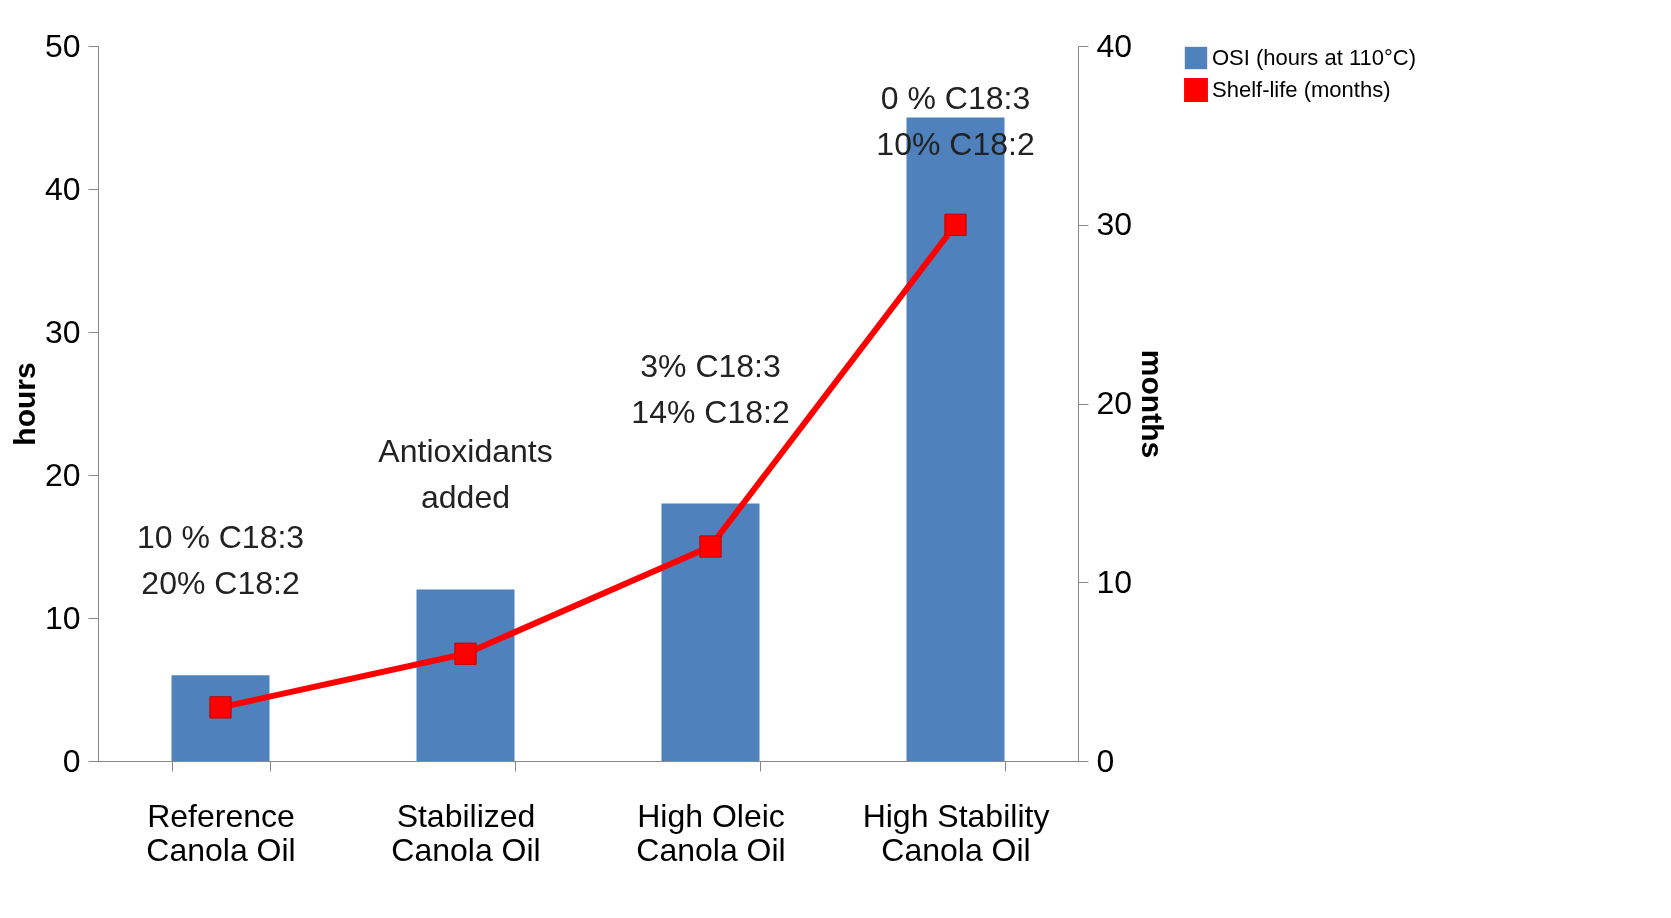 This screenshot has width=1671, height=918. Describe the element at coordinates (1114, 224) in the screenshot. I see `y2-tick-label: 30` at that location.